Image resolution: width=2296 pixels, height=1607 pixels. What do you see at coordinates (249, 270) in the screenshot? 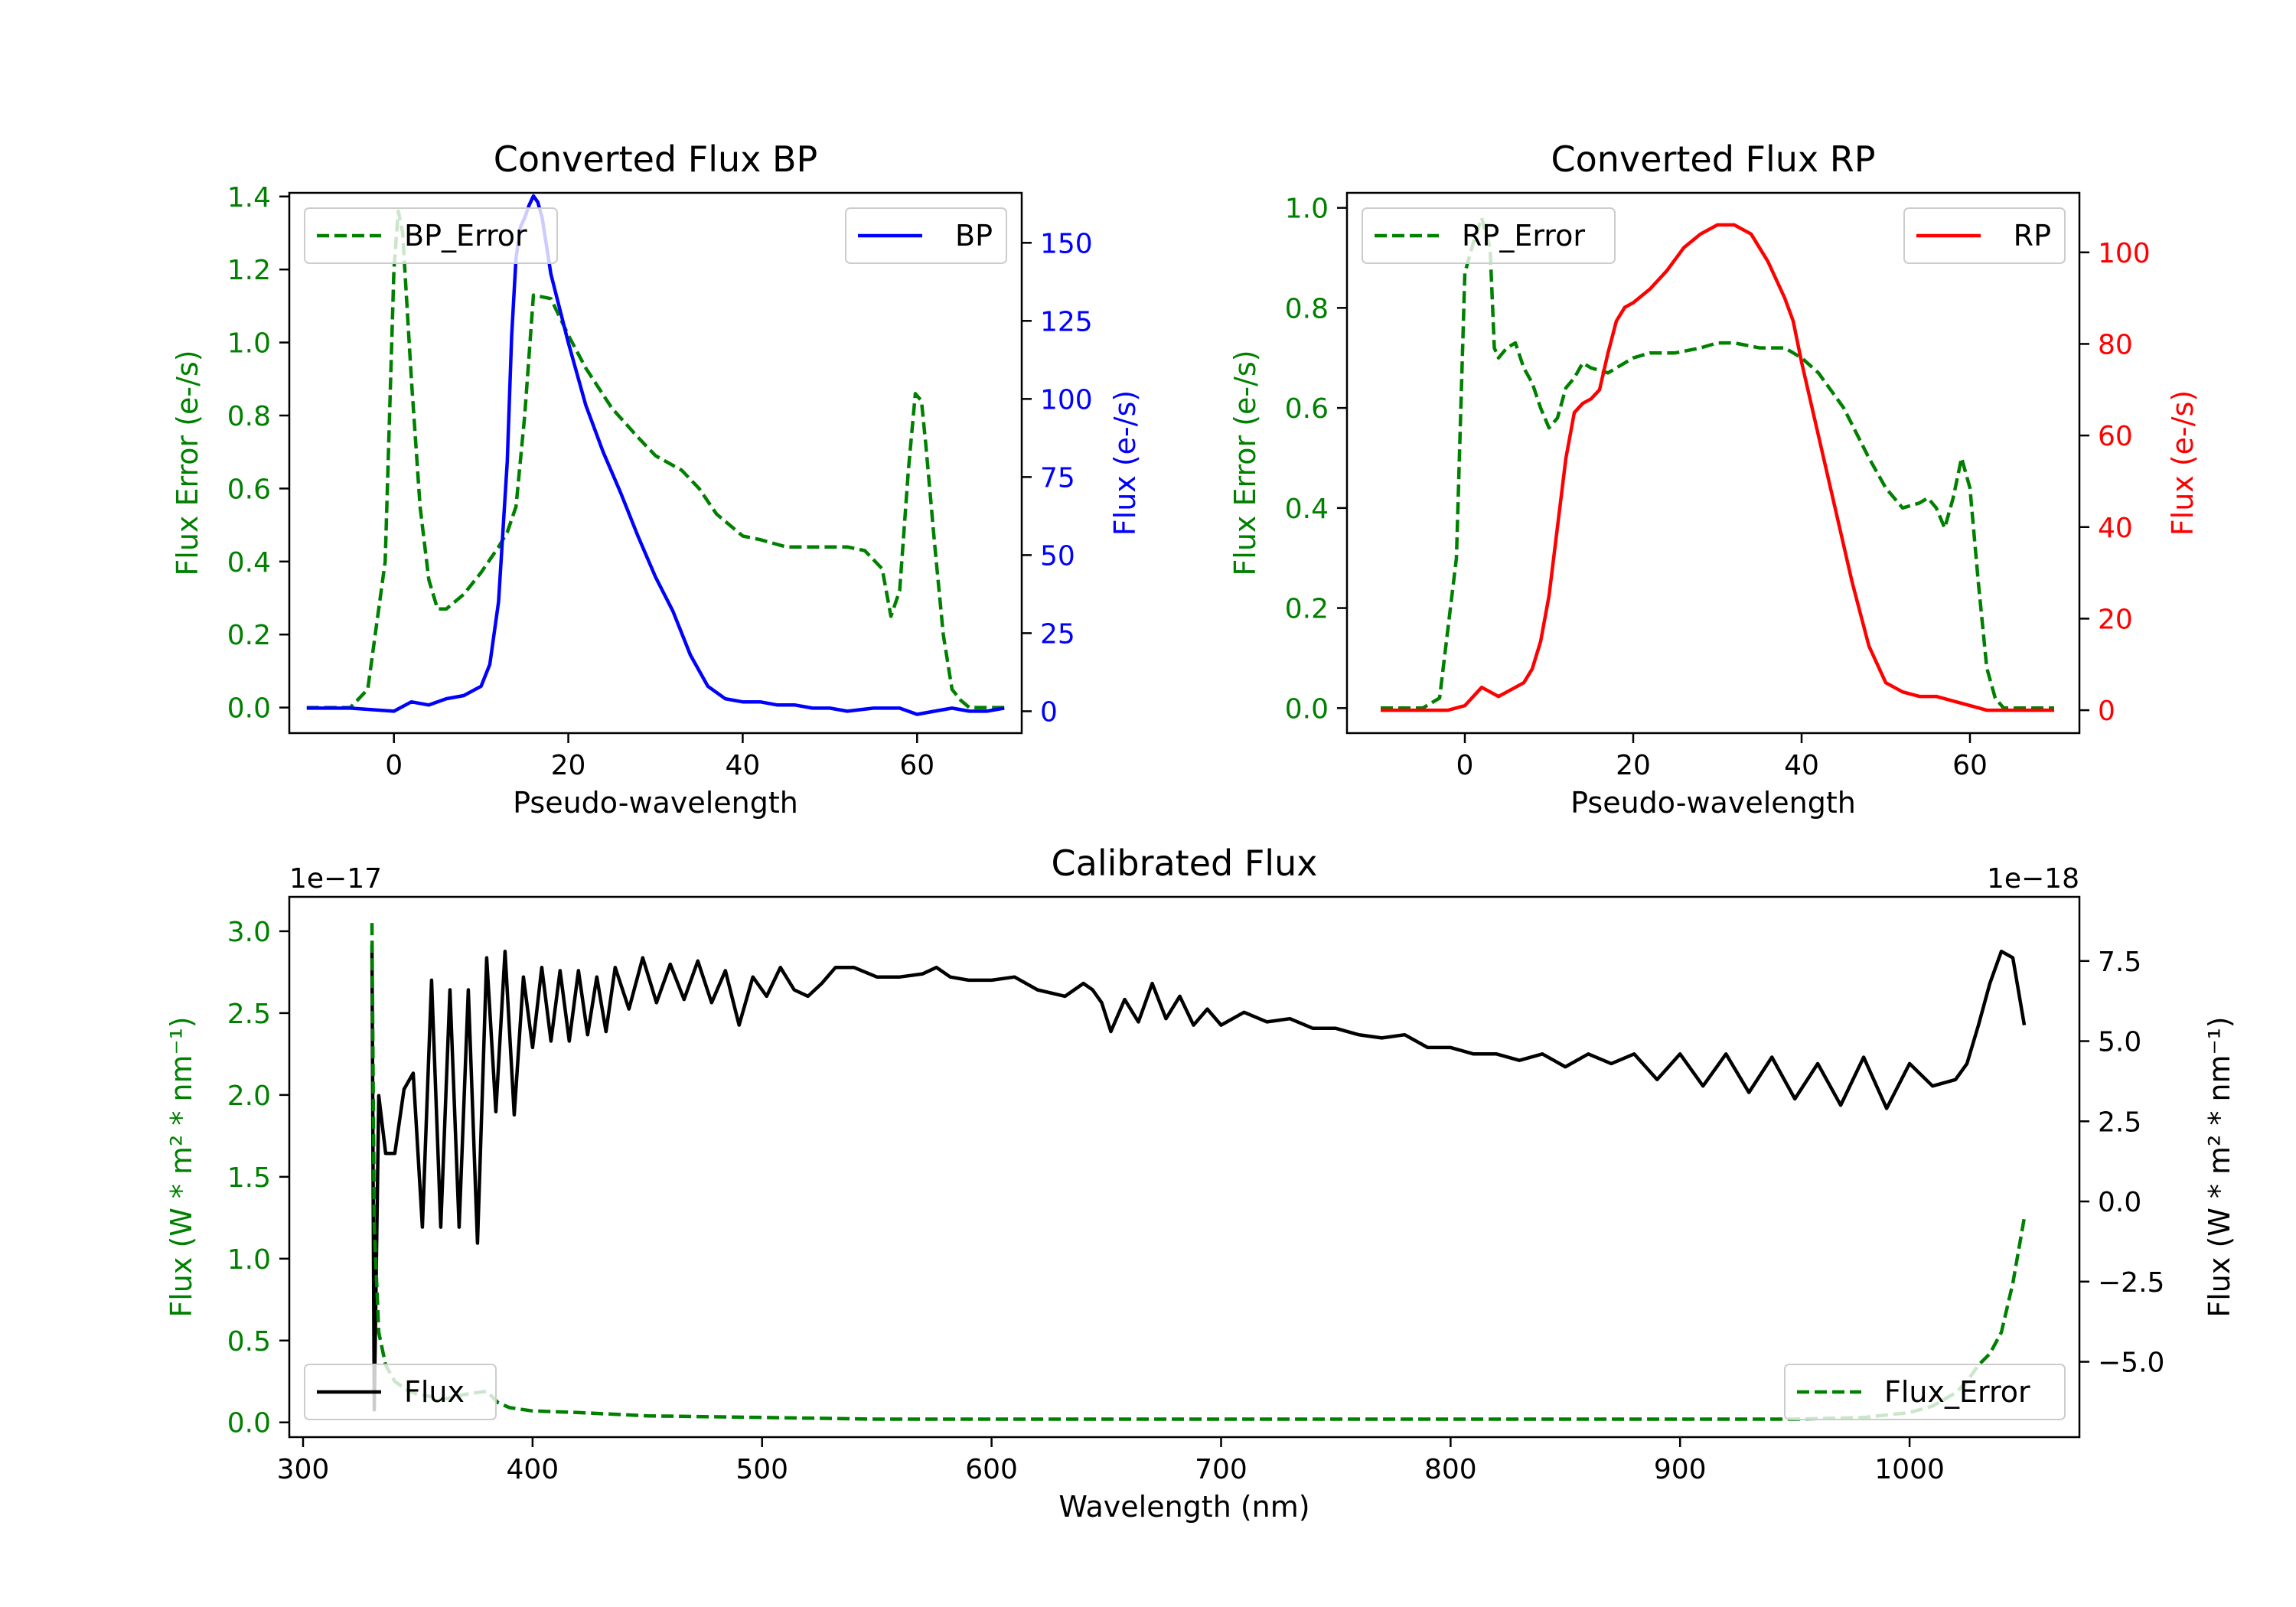
I see `y-left-tick-label: 1.2` at bounding box center [249, 270].